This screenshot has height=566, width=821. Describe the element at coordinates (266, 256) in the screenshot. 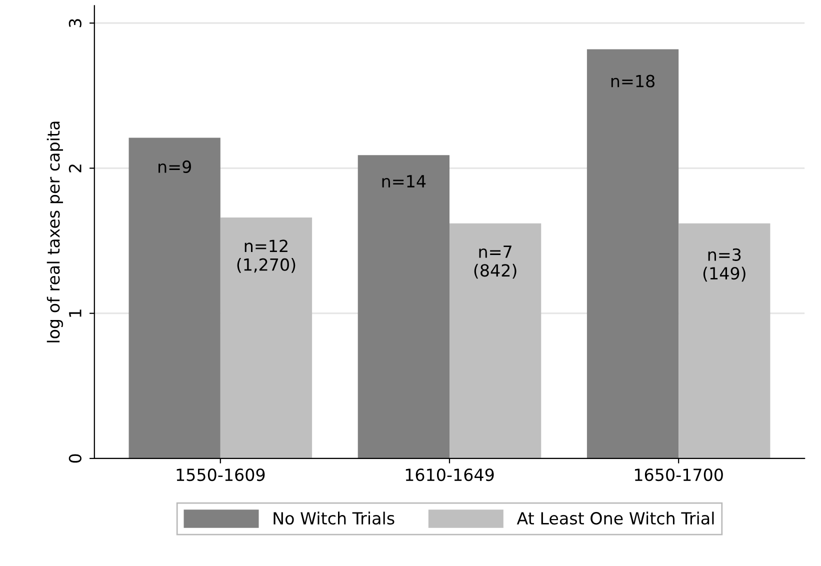

I see `annotation: n=12 (1,270)` at that location.